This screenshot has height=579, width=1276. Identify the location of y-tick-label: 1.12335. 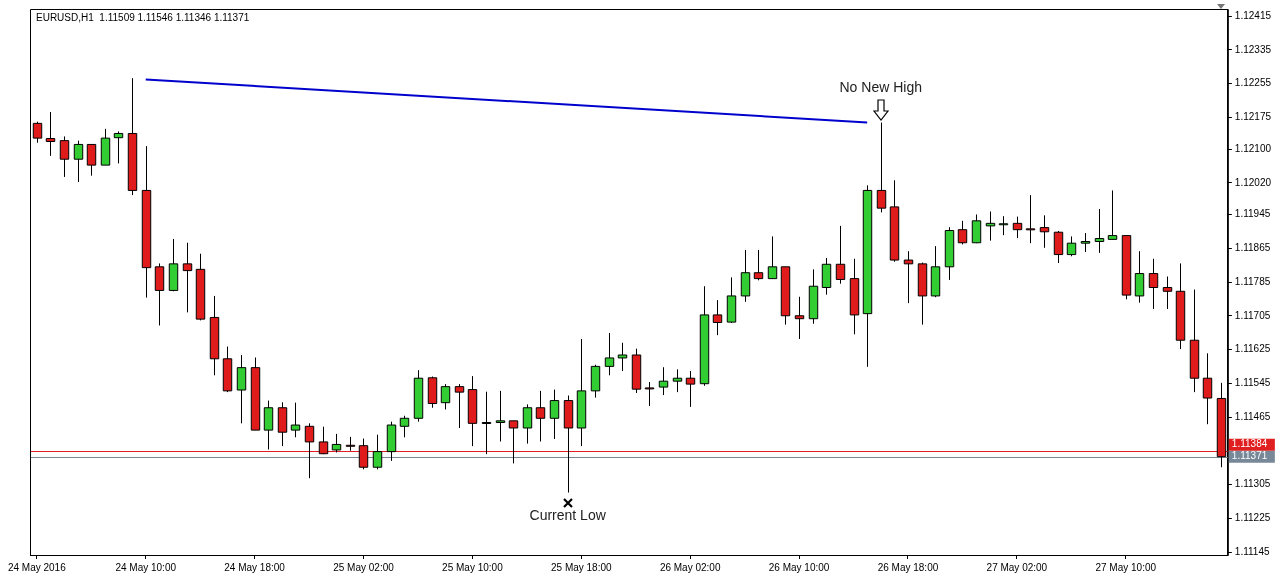
(1253, 49).